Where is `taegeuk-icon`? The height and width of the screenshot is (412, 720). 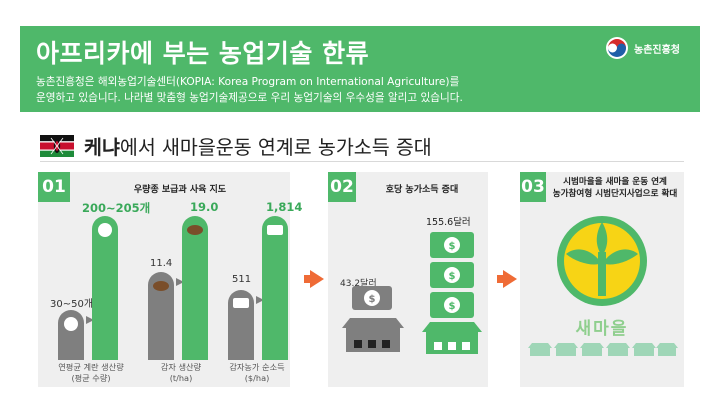
taegeuk-icon is located at coordinates (617, 48).